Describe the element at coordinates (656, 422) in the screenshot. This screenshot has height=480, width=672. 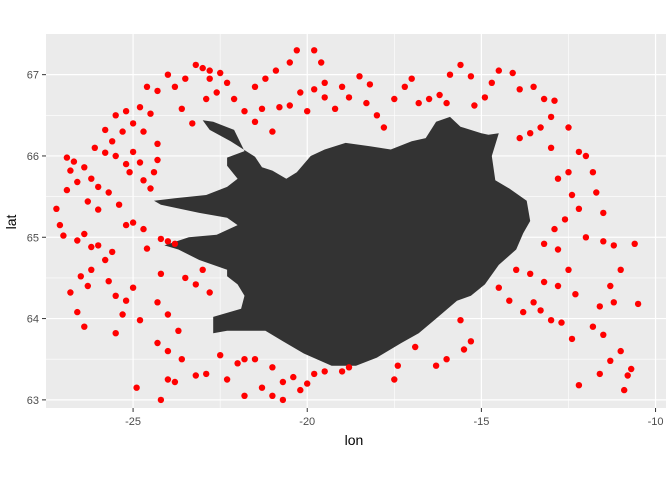
I see `x-tick-label: -10` at that location.